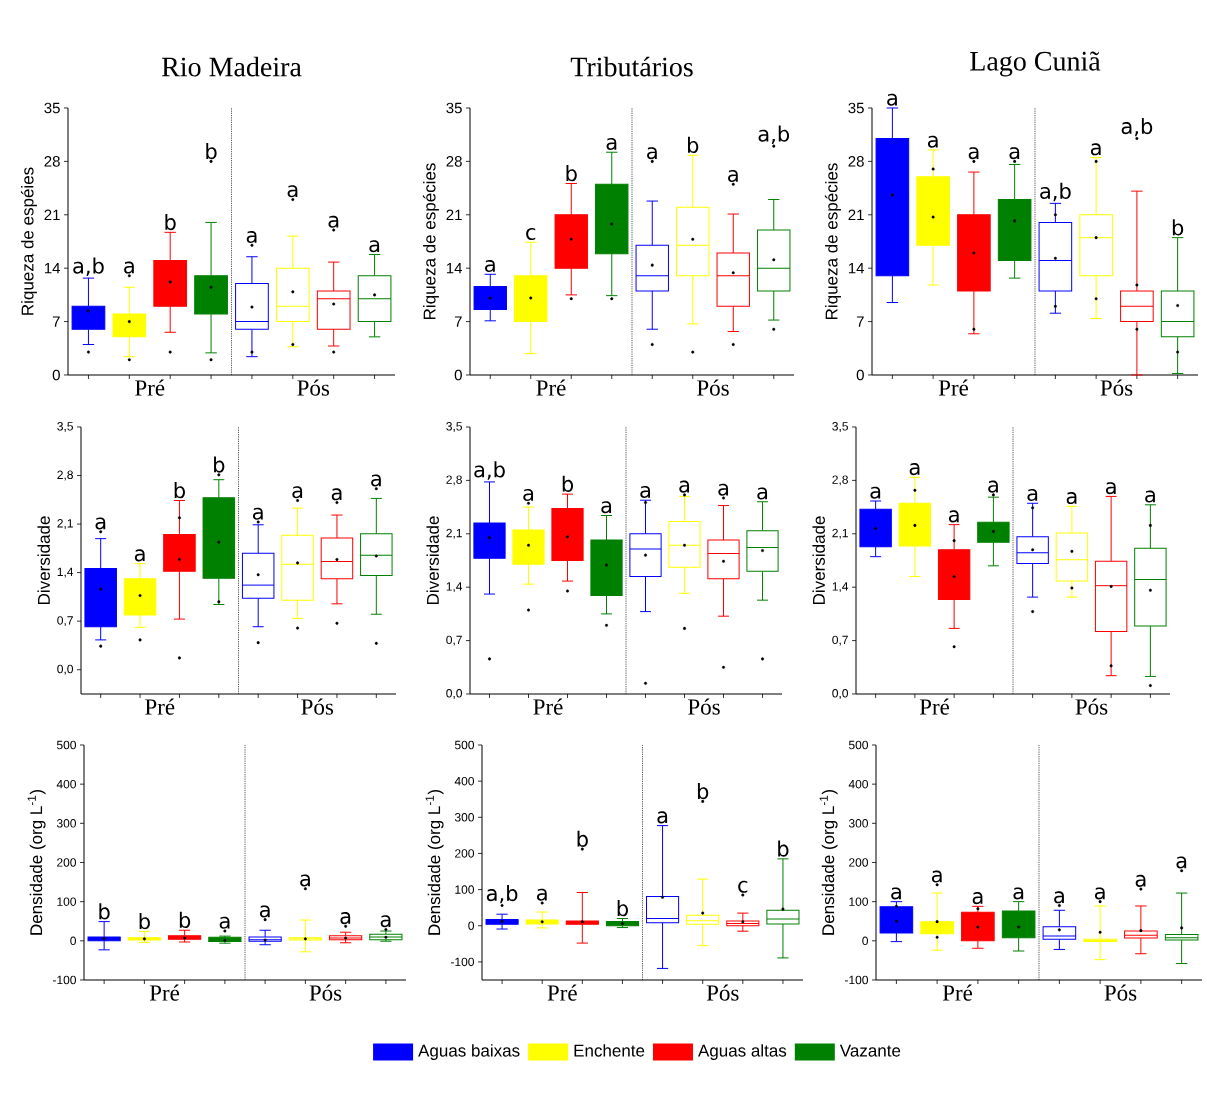 This screenshot has width=1207, height=1107. Describe the element at coordinates (469, 1052) in the screenshot. I see `legend-label: Aguas baixas` at that location.